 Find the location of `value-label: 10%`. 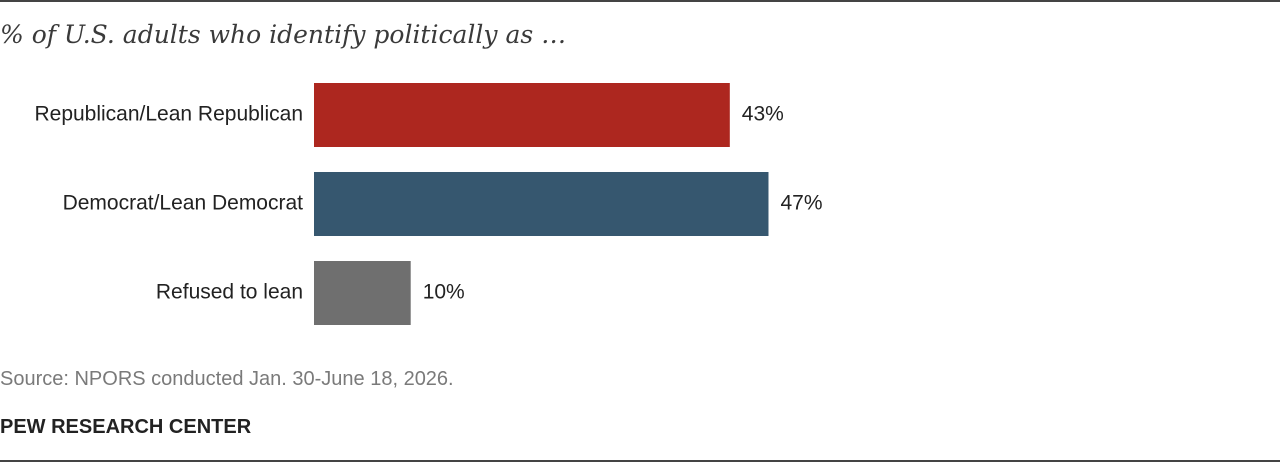

value-label: 10% is located at coordinates (444, 292).